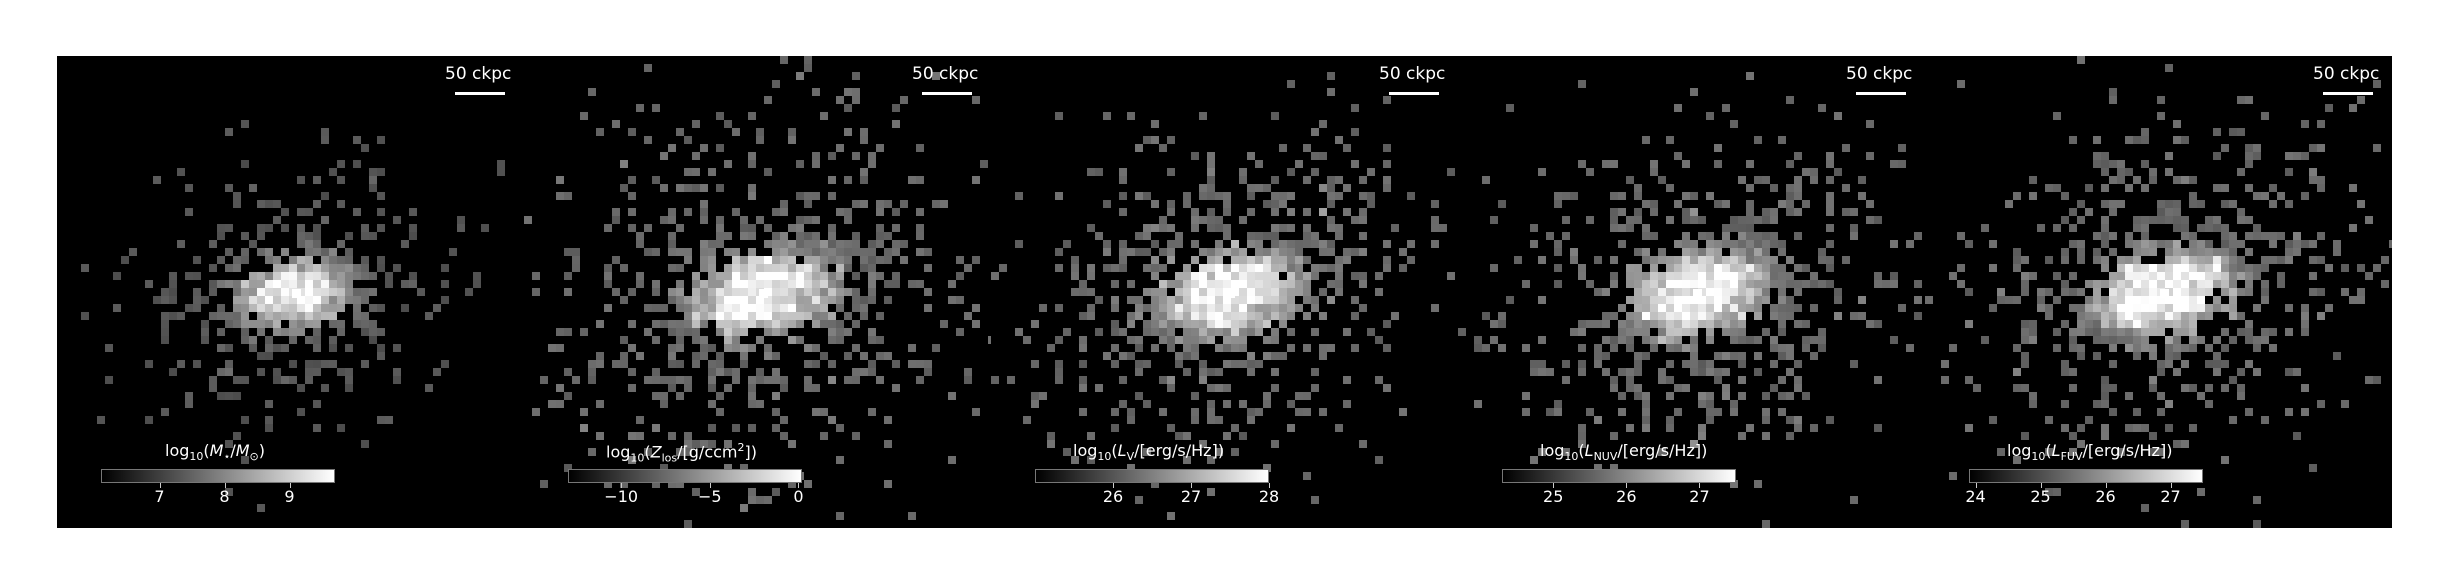 This screenshot has height=584, width=2444. What do you see at coordinates (159, 496) in the screenshot?
I see `colorbar-tick-label: 7` at bounding box center [159, 496].